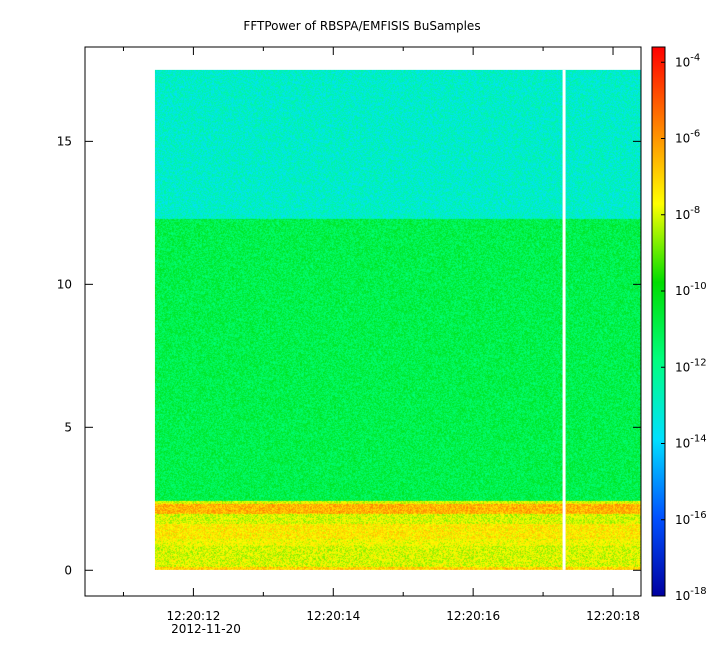 The width and height of the screenshot is (724, 656). I want to click on chart-title: FFTPower of RBSPA/EMFISIS BuSamples, so click(361, 26).